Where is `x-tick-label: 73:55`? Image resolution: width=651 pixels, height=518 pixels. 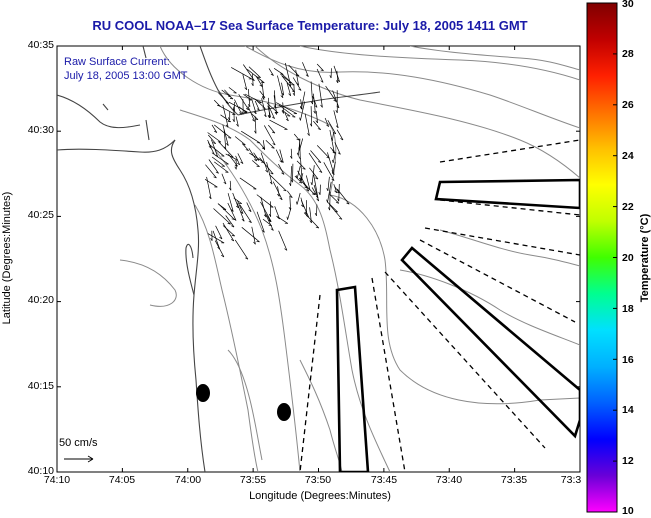 x-tick-label: 73:55 is located at coordinates (253, 480).